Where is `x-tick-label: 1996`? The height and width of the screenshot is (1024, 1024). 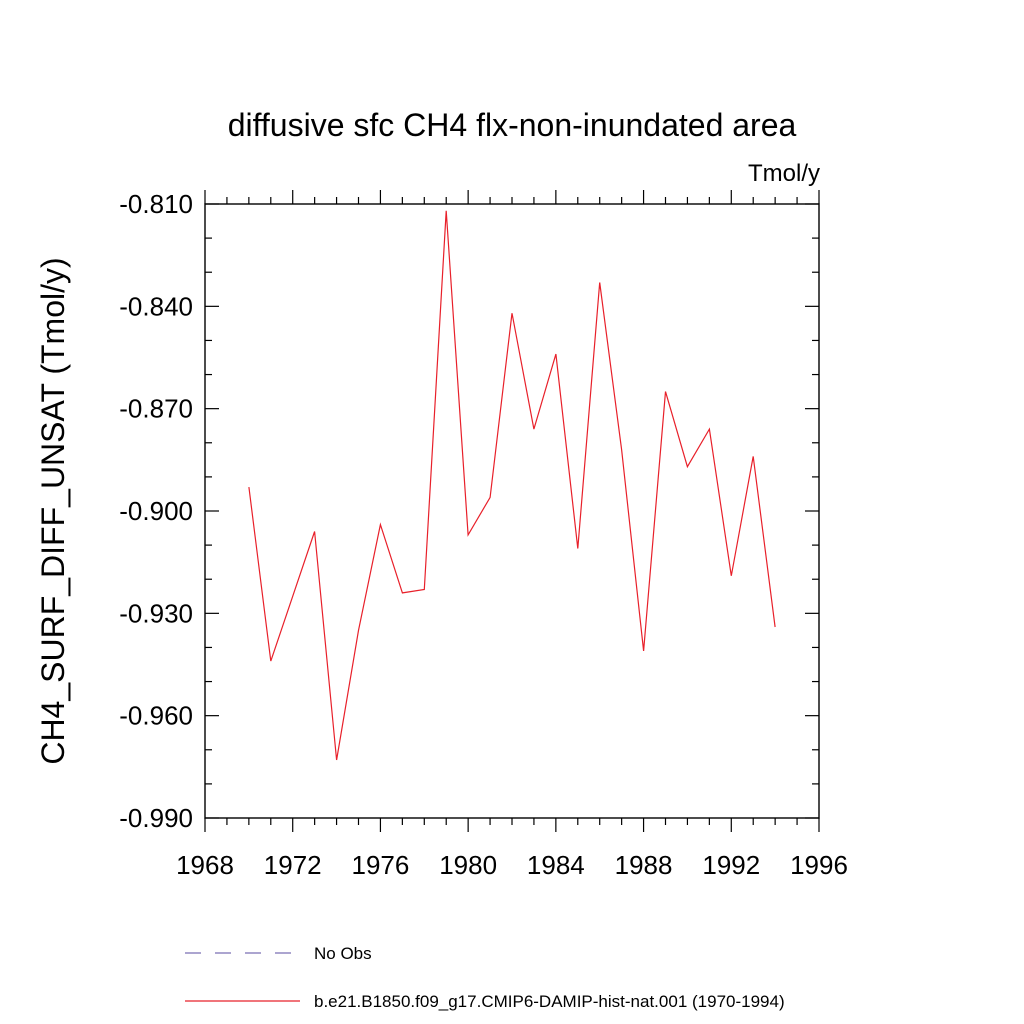
x-tick-label: 1996 is located at coordinates (819, 865).